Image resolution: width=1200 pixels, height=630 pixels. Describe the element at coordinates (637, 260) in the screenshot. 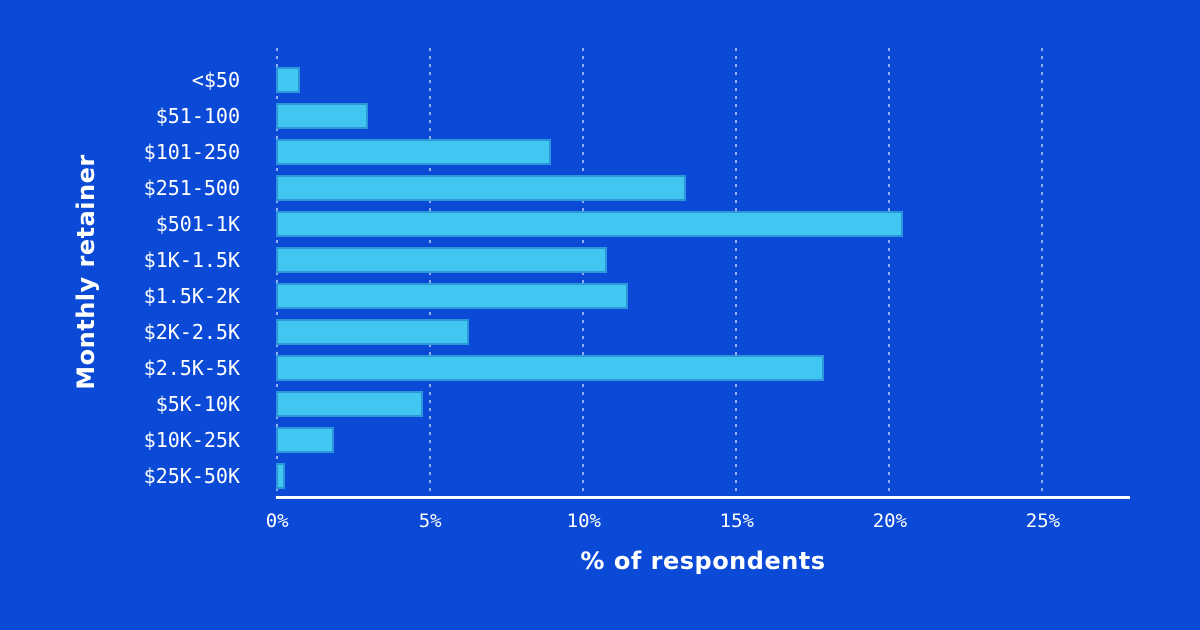

I see `bar-row: $1K-1.5K` at that location.